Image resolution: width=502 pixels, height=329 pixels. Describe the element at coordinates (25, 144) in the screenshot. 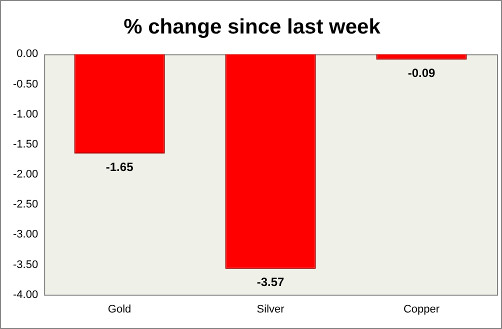

I see `y-tick-label: -1.50` at that location.